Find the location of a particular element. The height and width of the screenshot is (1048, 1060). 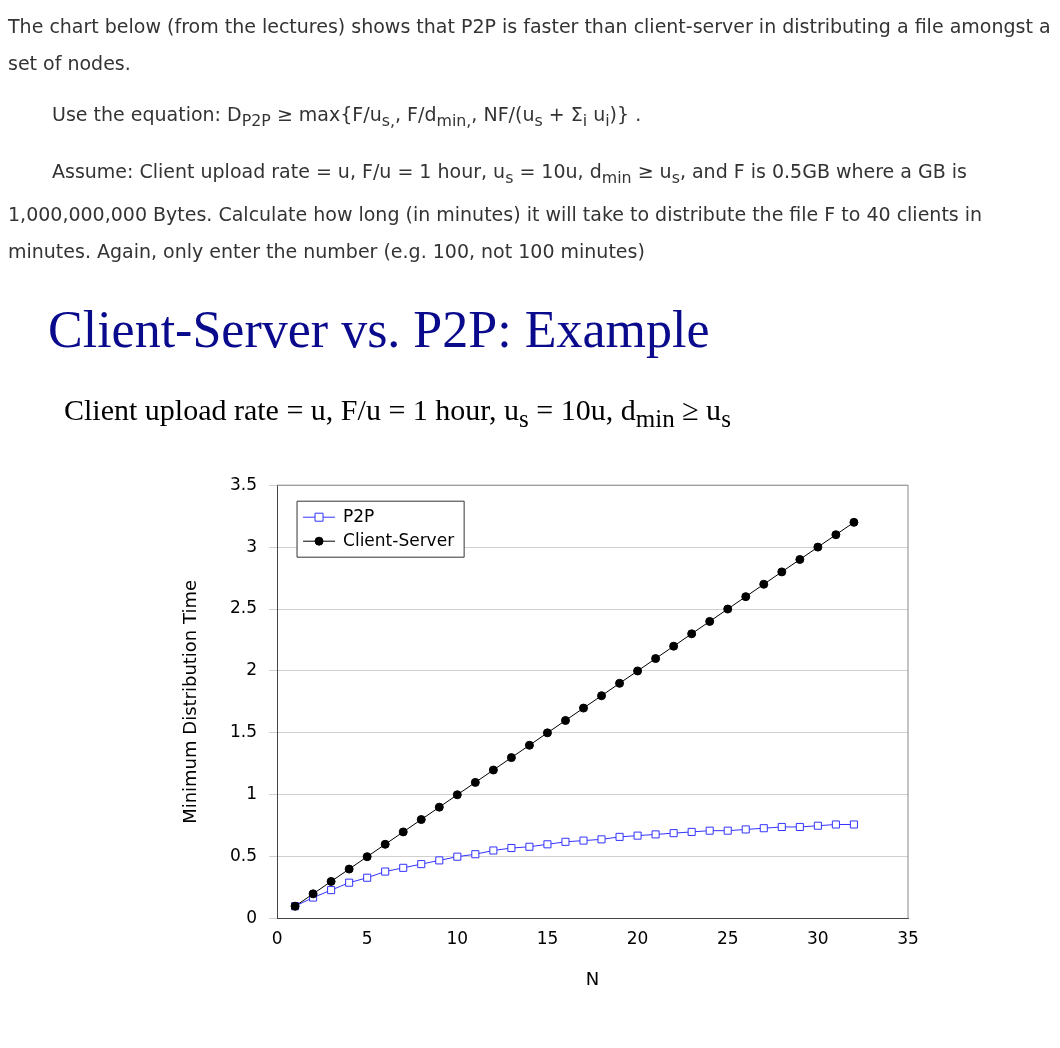

y-tick-label: 3 is located at coordinates (252, 545).